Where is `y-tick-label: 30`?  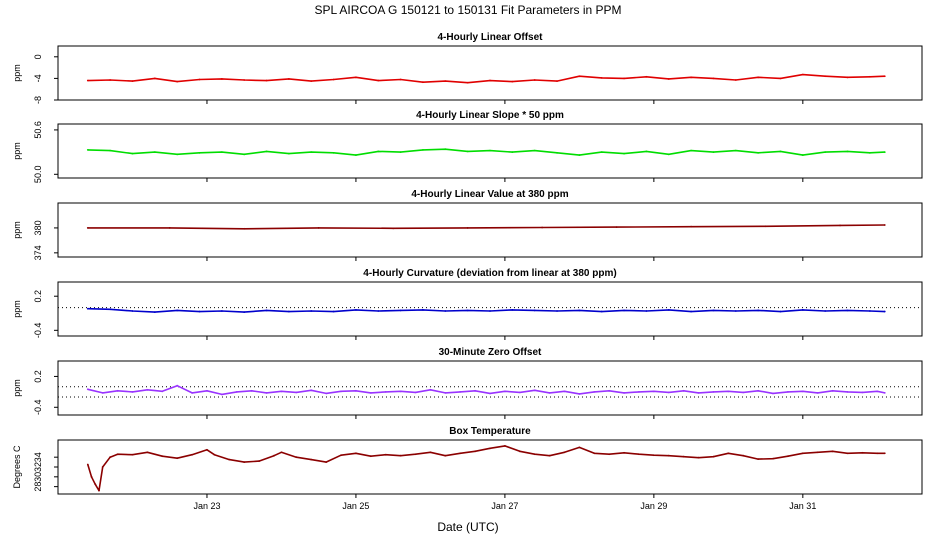
y-tick-label: 30 is located at coordinates (38, 477).